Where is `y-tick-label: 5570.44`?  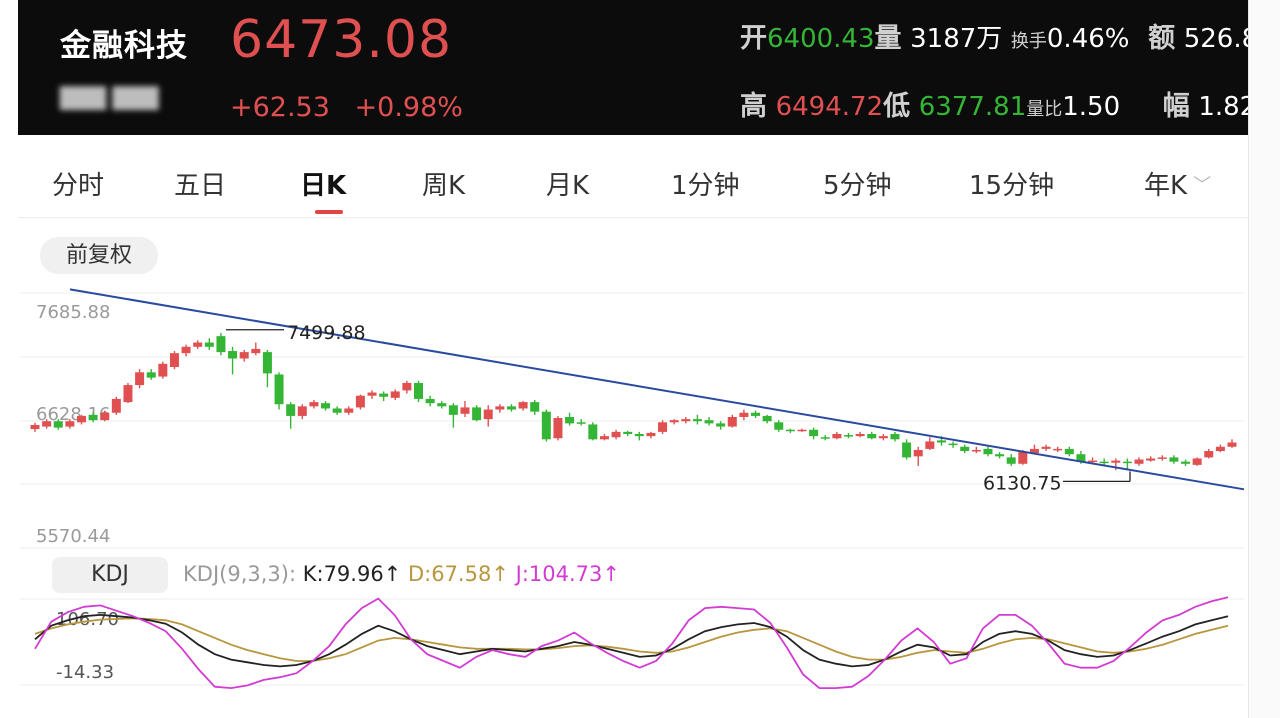
y-tick-label: 5570.44 is located at coordinates (73, 536).